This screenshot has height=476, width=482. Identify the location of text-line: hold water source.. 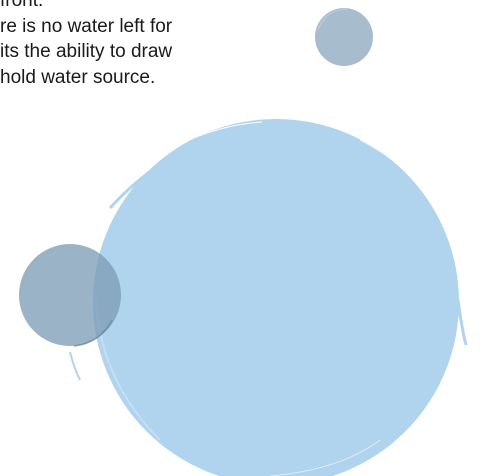
(78, 77).